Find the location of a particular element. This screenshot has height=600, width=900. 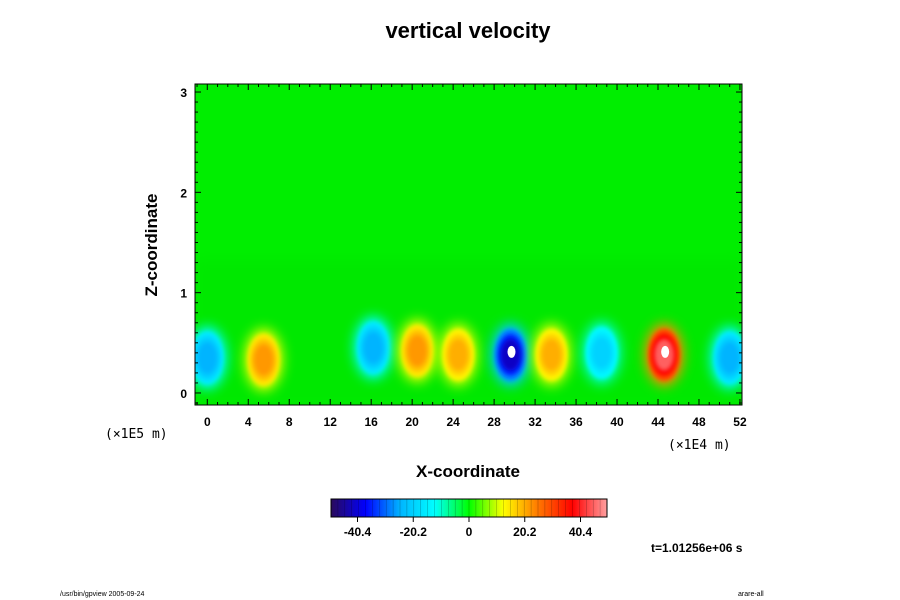

x-tick-label: 24 is located at coordinates (453, 422).